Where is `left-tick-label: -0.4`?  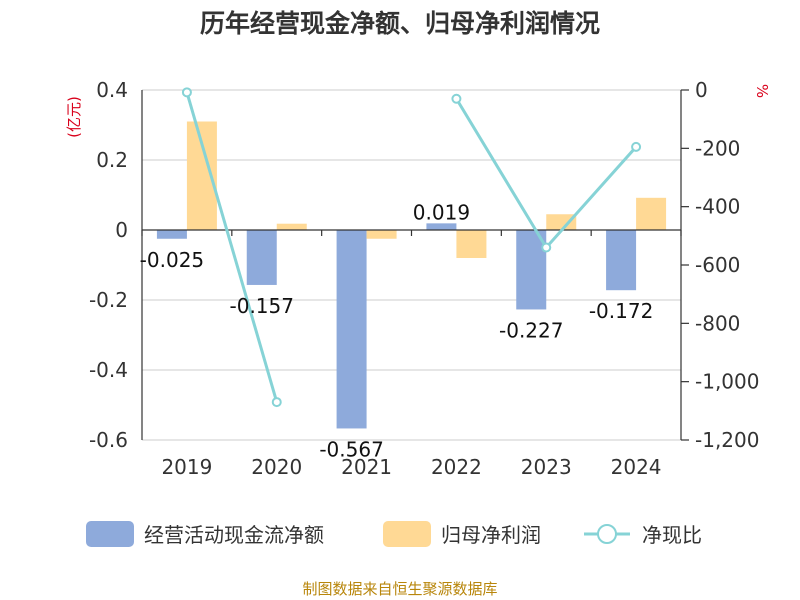
left-tick-label: -0.4 is located at coordinates (108, 370).